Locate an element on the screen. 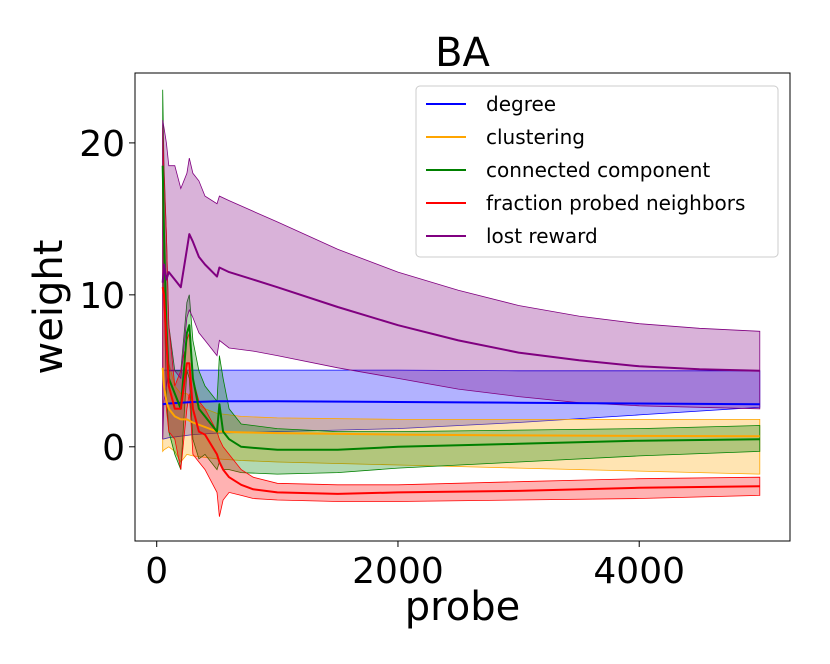 The image size is (830, 664). chart-title: BA is located at coordinates (462, 53).